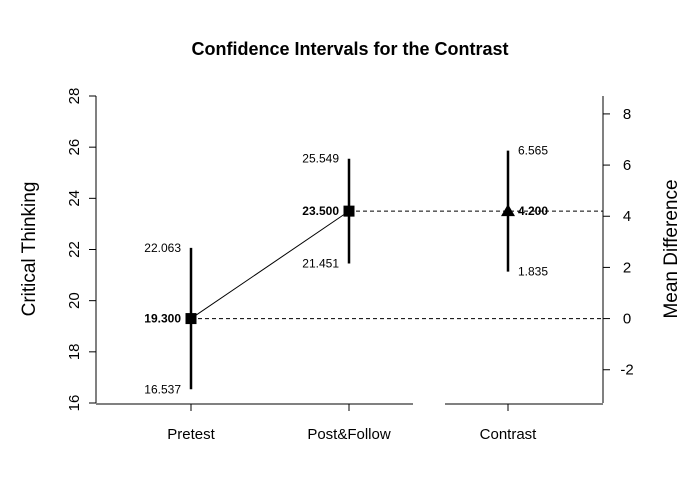 The width and height of the screenshot is (700, 500). I want to click on right-axis-tick-label: 0, so click(627, 319).